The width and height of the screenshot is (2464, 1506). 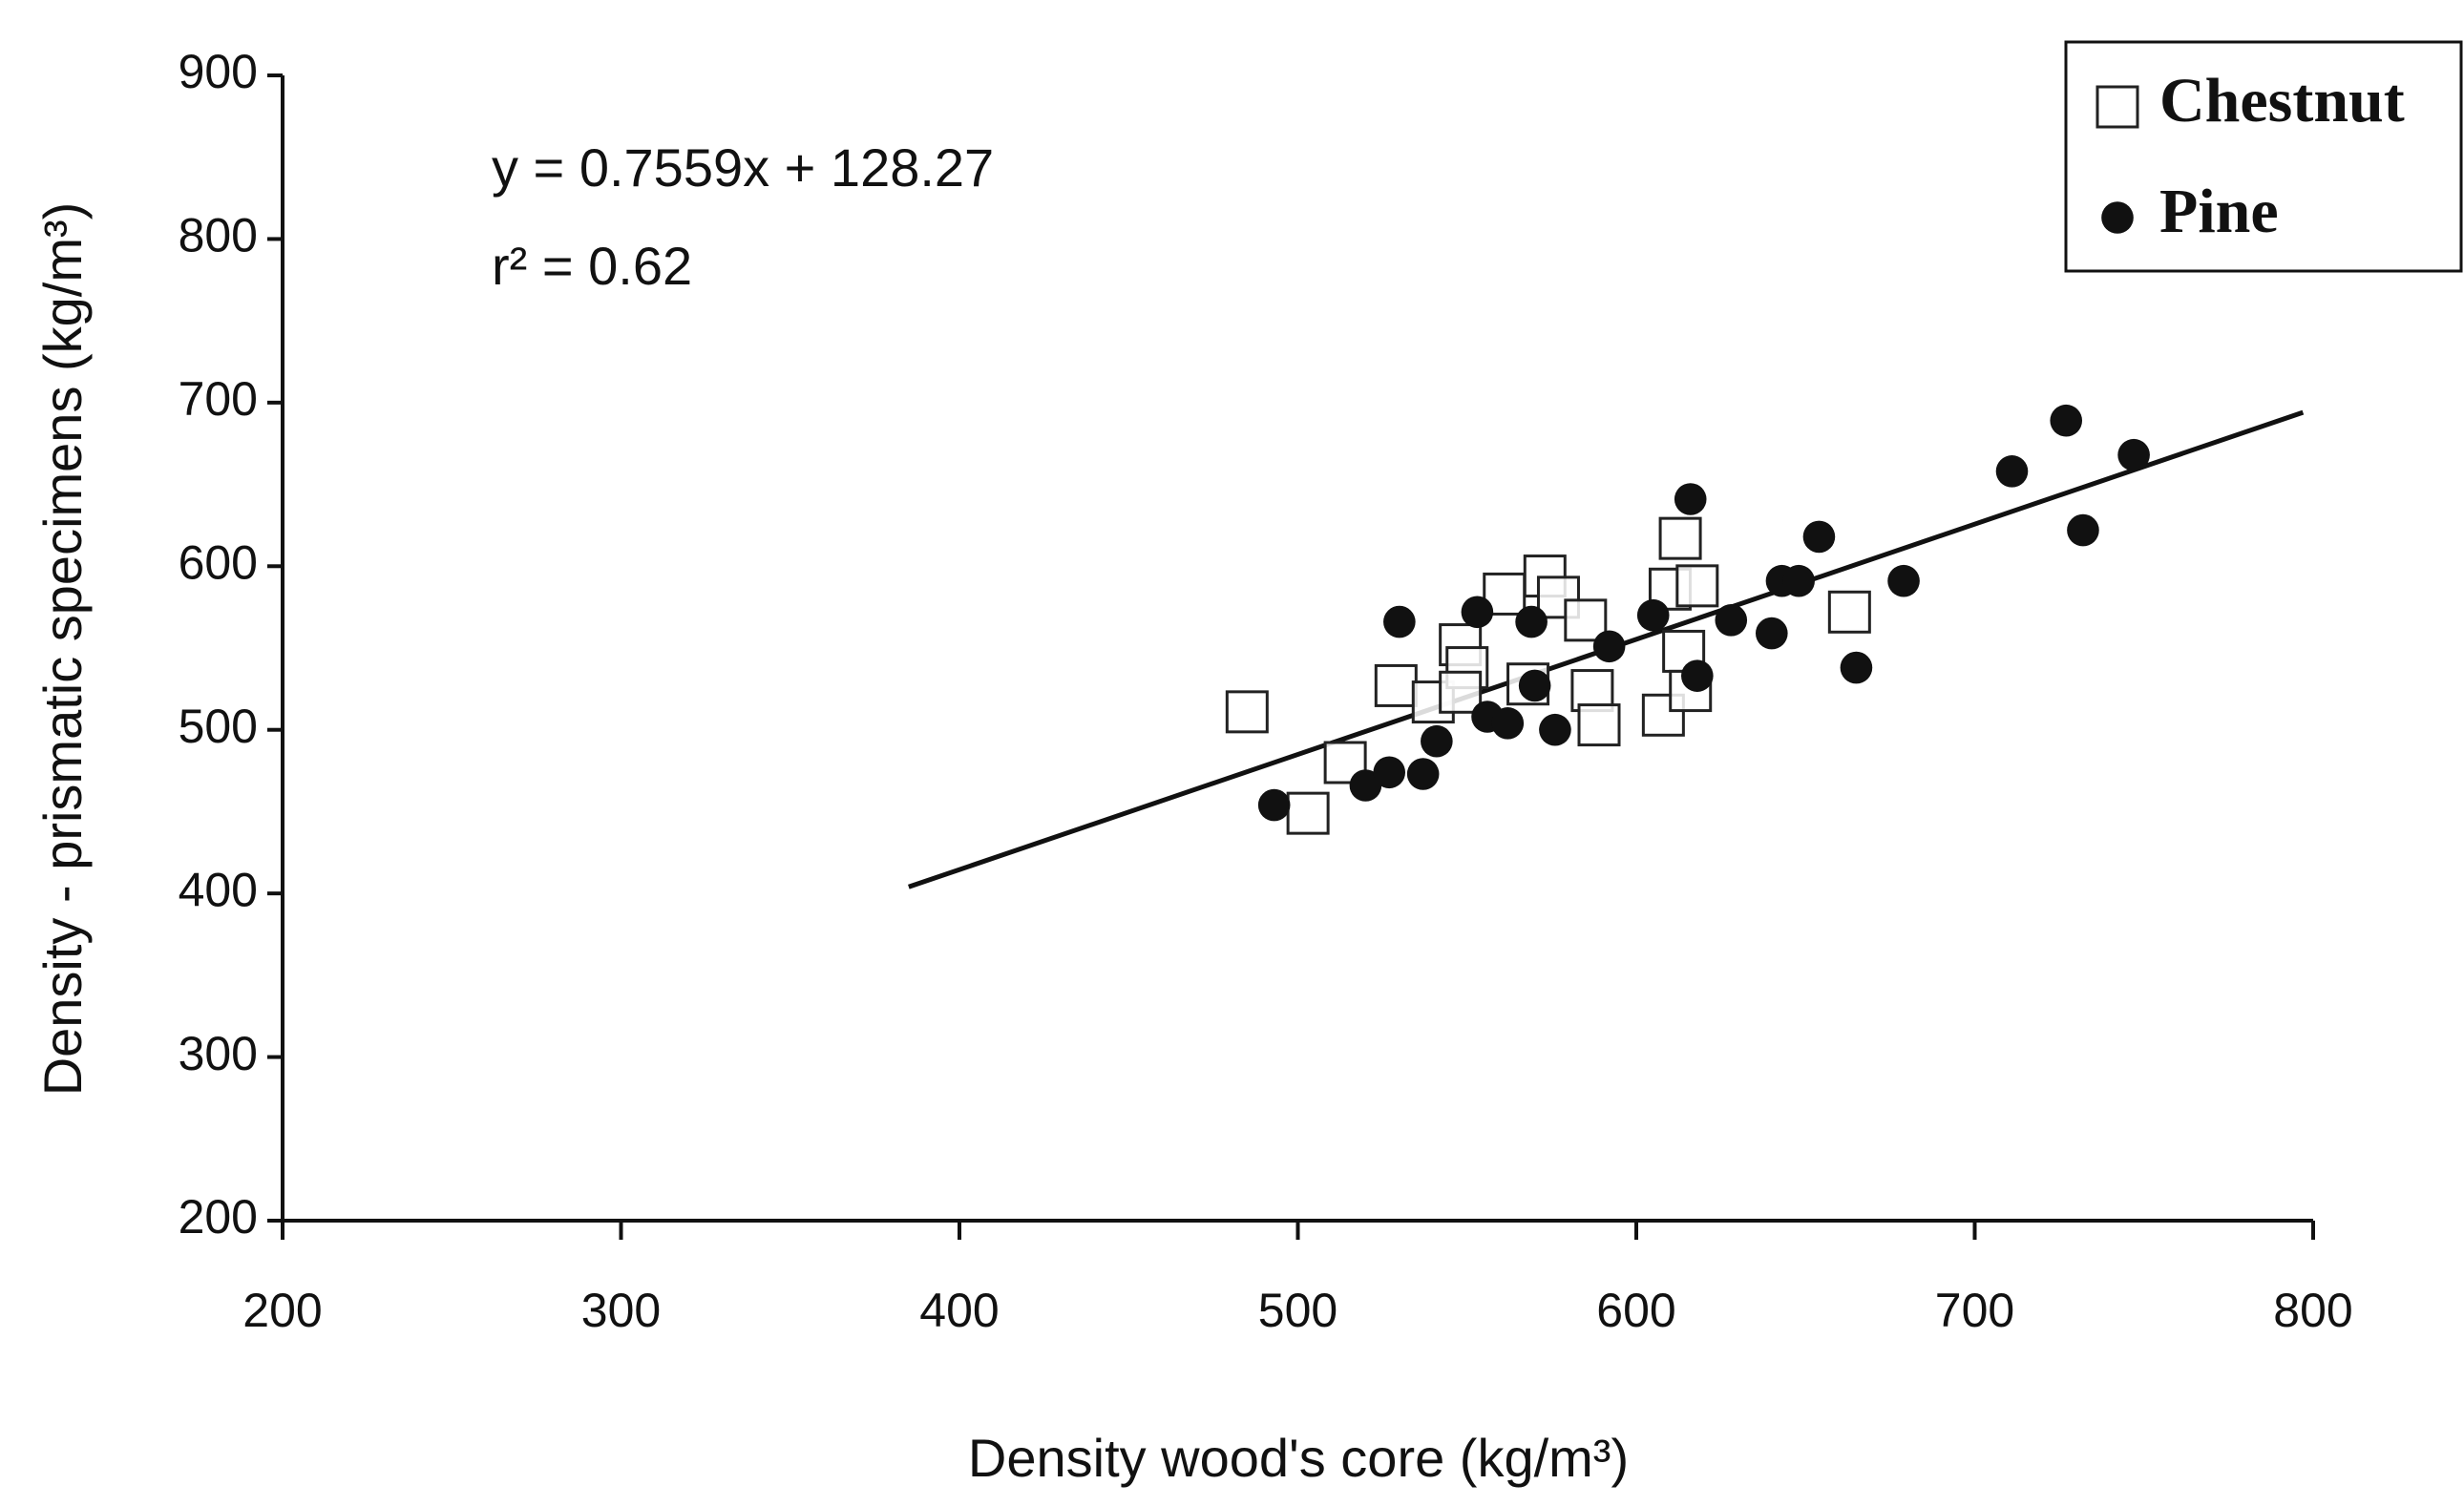 What do you see at coordinates (218, 889) in the screenshot?
I see `y-tick-label: 400` at bounding box center [218, 889].